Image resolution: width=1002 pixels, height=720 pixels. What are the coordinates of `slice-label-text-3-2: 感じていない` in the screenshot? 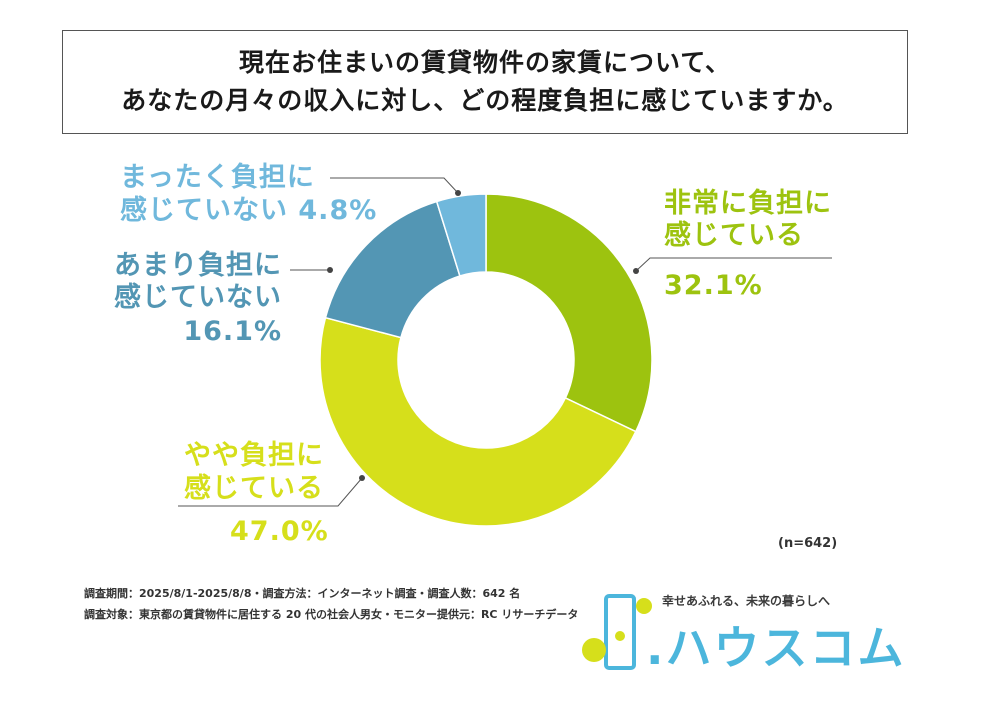 It's located at (198, 297).